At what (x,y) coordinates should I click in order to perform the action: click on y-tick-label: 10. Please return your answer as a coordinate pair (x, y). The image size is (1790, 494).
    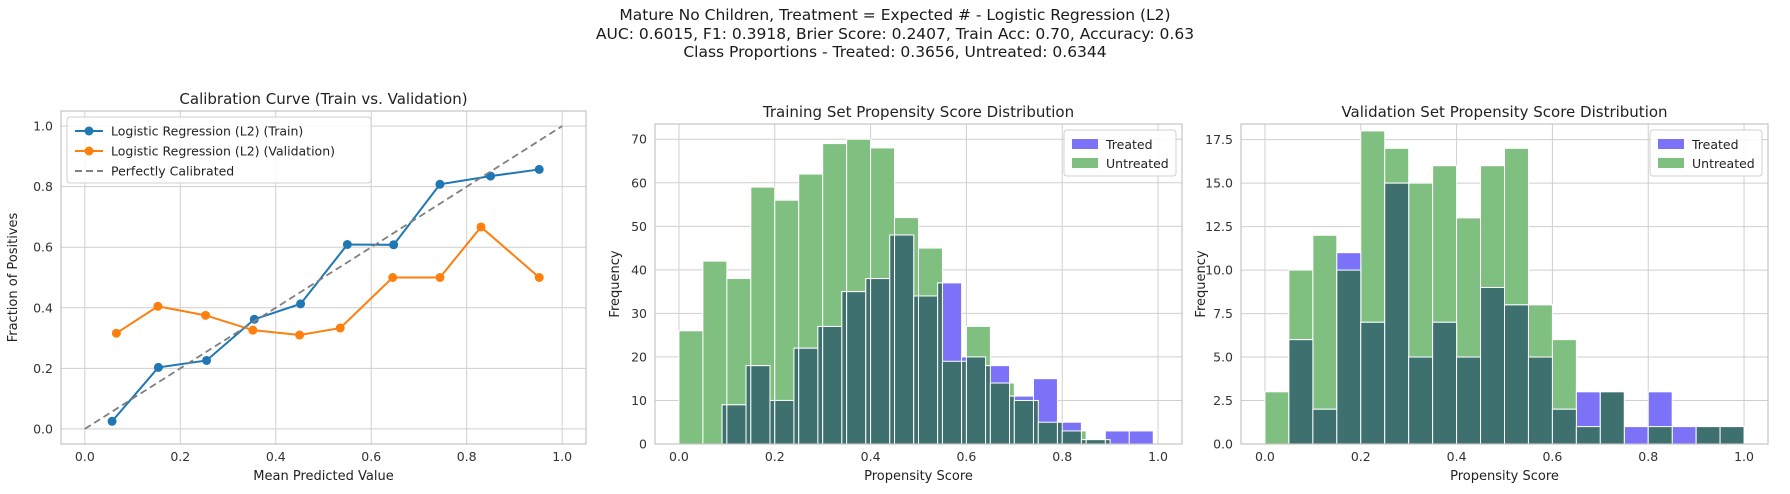
    Looking at the image, I should click on (639, 400).